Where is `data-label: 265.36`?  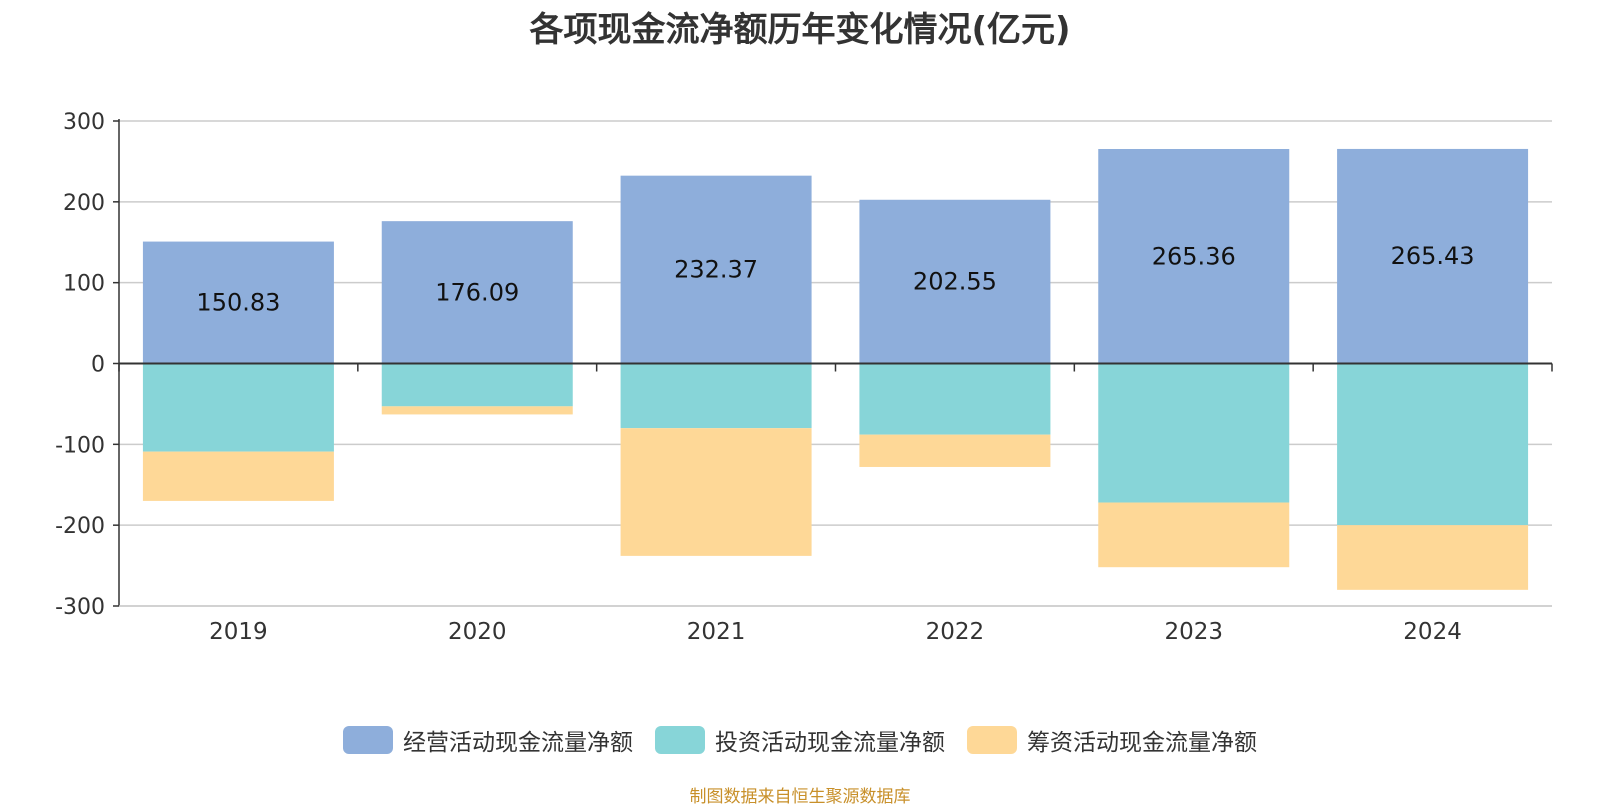 data-label: 265.36 is located at coordinates (1194, 256).